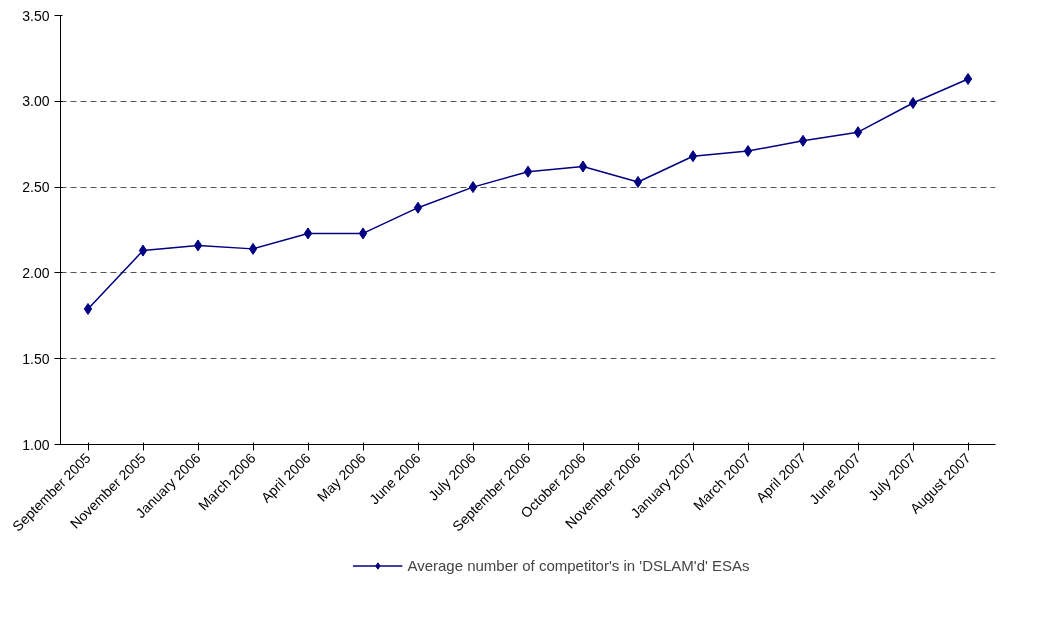  I want to click on legend-label: Average number of competitor's in 'DSLAM'd' ESAs, so click(578, 565).